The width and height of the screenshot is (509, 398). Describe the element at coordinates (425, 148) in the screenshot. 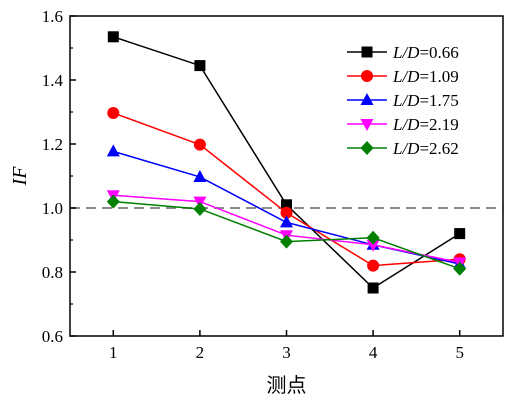

I see `legend-label: L/D=2.62` at that location.